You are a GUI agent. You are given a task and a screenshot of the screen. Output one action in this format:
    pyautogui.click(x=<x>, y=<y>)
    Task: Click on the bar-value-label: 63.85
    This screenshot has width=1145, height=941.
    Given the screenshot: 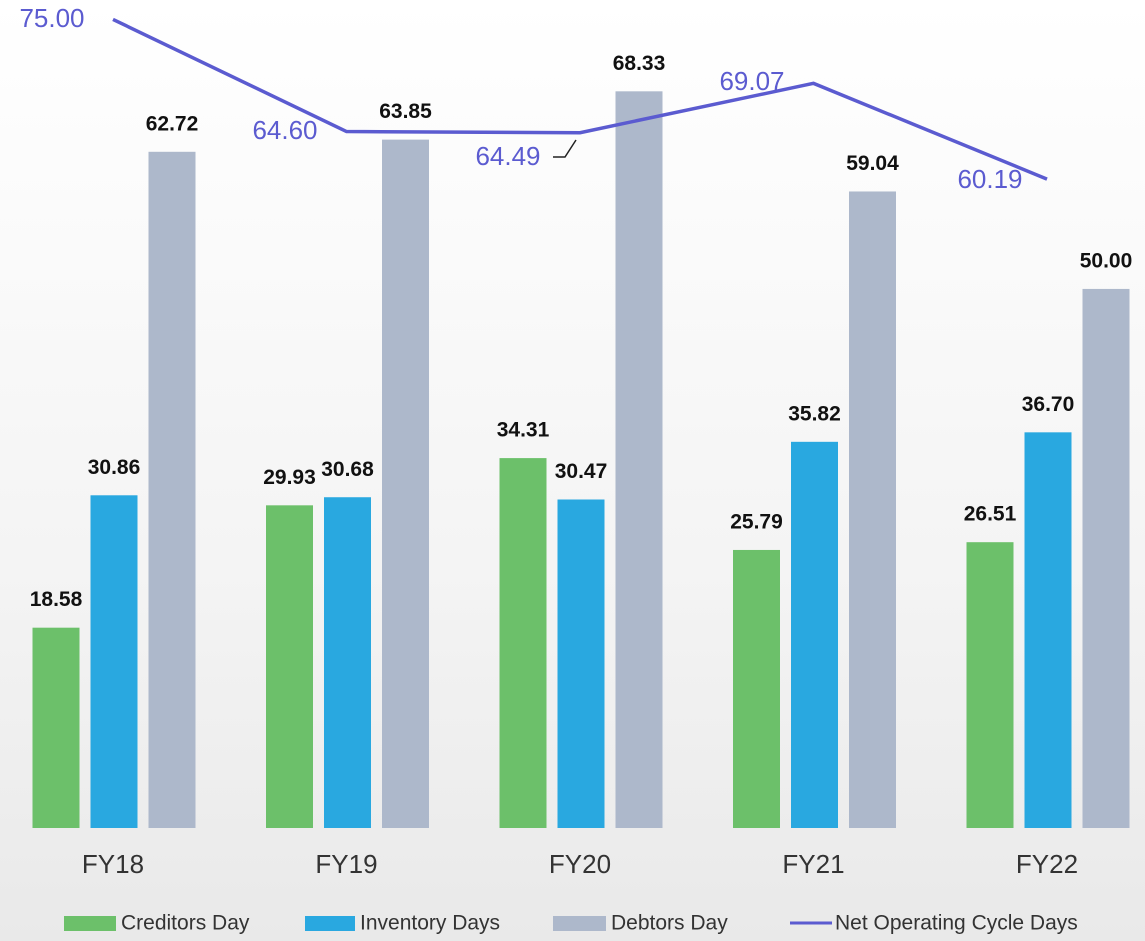 What is the action you would take?
    pyautogui.click(x=405, y=111)
    